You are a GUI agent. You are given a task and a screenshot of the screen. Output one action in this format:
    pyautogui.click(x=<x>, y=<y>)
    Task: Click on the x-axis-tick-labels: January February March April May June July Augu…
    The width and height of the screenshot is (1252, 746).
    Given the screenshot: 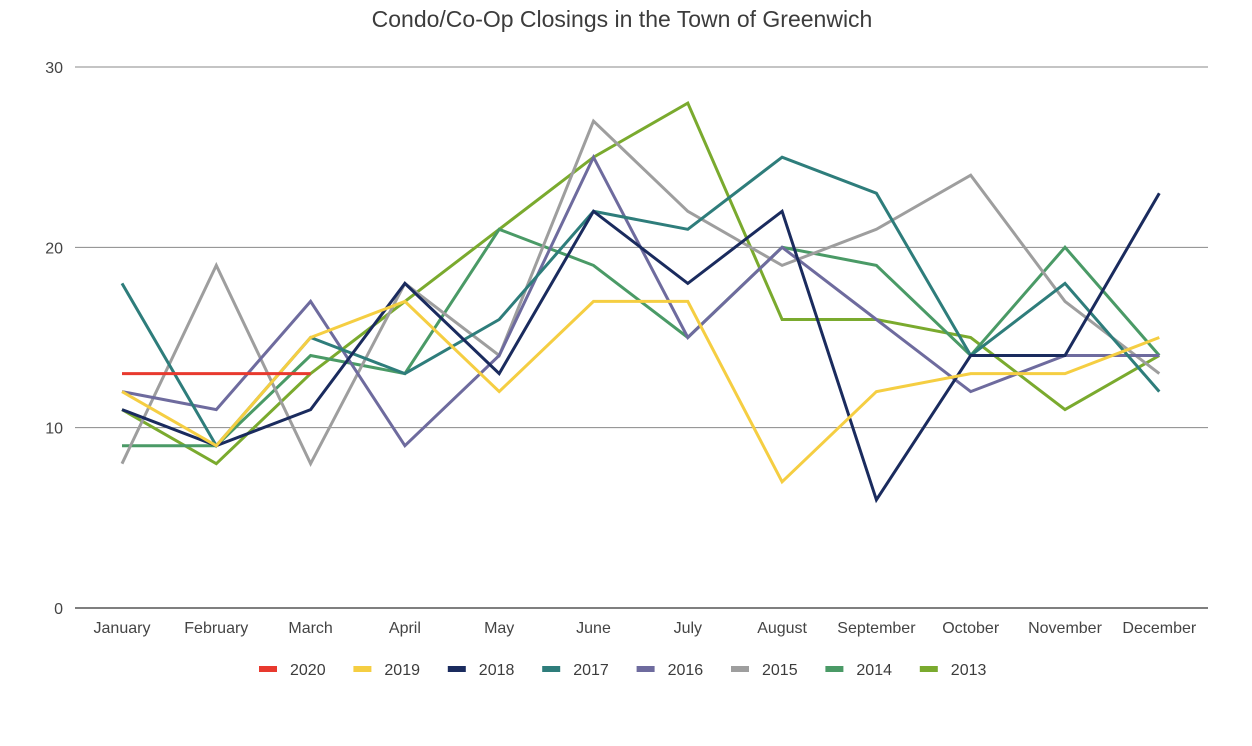 What is the action you would take?
    pyautogui.click(x=645, y=628)
    